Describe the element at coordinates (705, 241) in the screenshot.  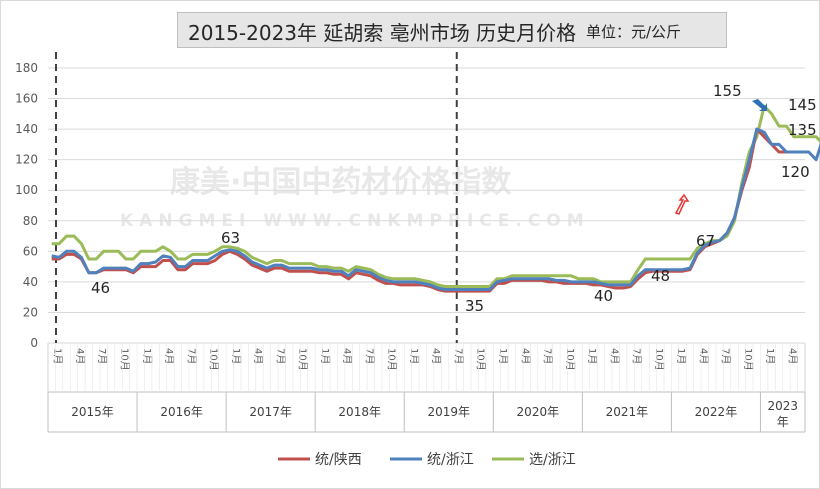
I see `annotation-67: 67` at that location.